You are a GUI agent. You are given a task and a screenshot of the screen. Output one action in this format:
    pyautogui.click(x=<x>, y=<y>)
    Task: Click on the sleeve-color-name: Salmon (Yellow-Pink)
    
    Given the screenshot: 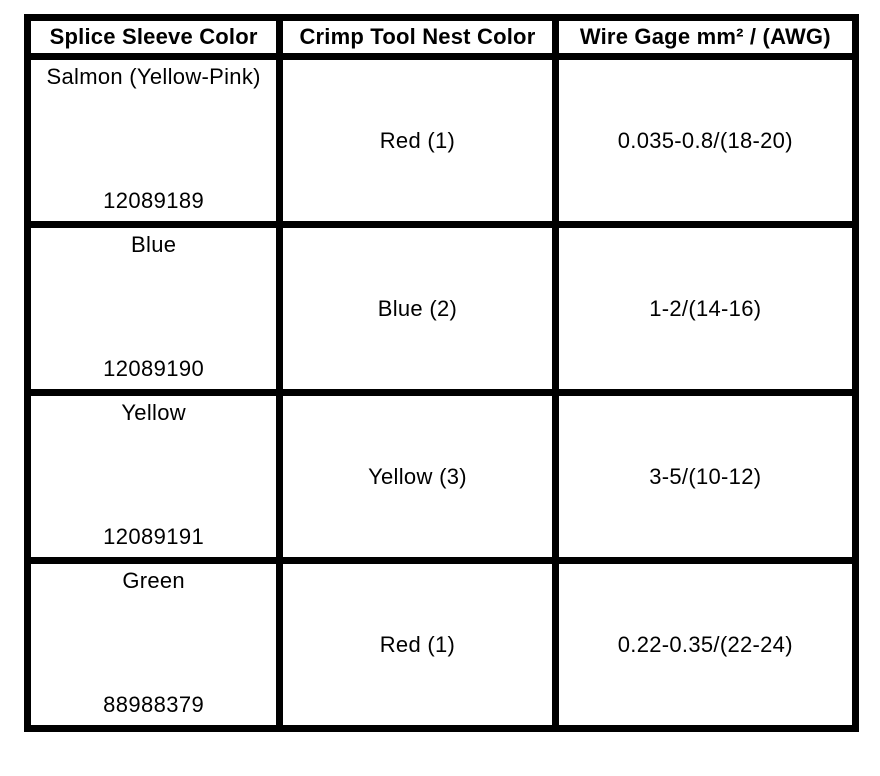 What is the action you would take?
    pyautogui.click(x=153, y=76)
    